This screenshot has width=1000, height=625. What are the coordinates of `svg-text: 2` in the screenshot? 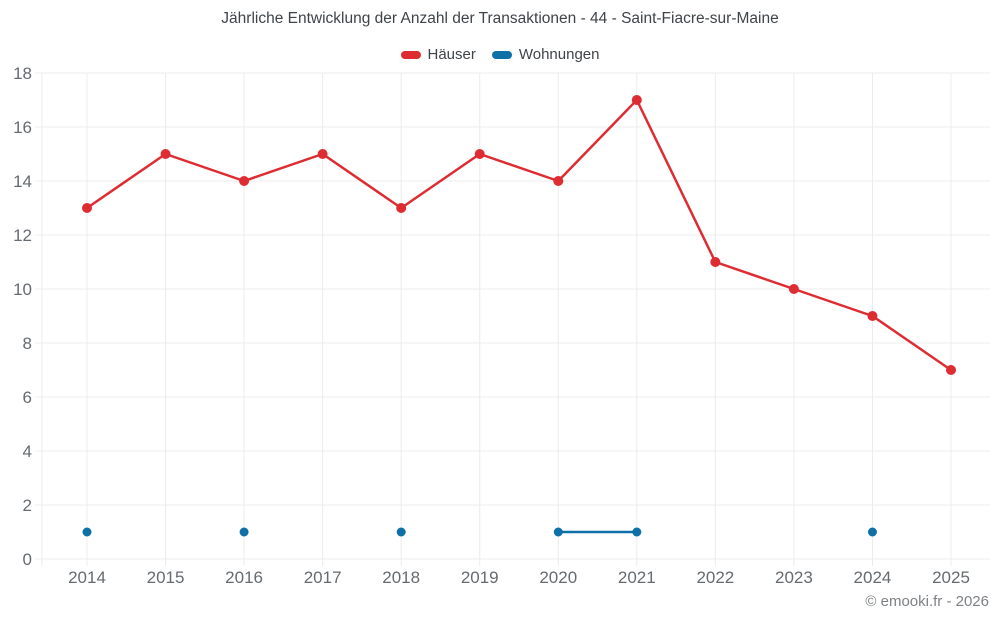 It's located at (27, 505).